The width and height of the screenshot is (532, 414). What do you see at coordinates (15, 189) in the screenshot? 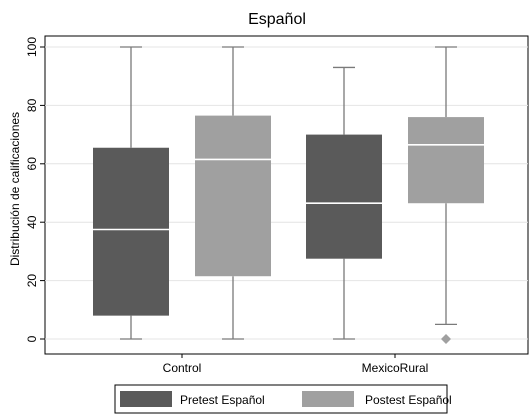
I see `y-axis-label: Distribución de calificaciones` at bounding box center [15, 189].